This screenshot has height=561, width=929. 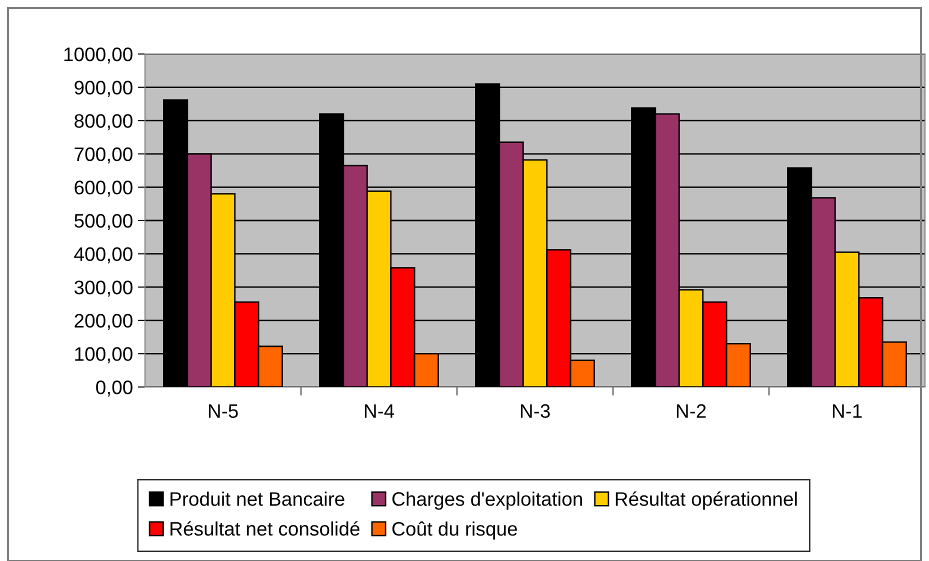 What do you see at coordinates (103, 88) in the screenshot?
I see `y-tick-label: 900,00` at bounding box center [103, 88].